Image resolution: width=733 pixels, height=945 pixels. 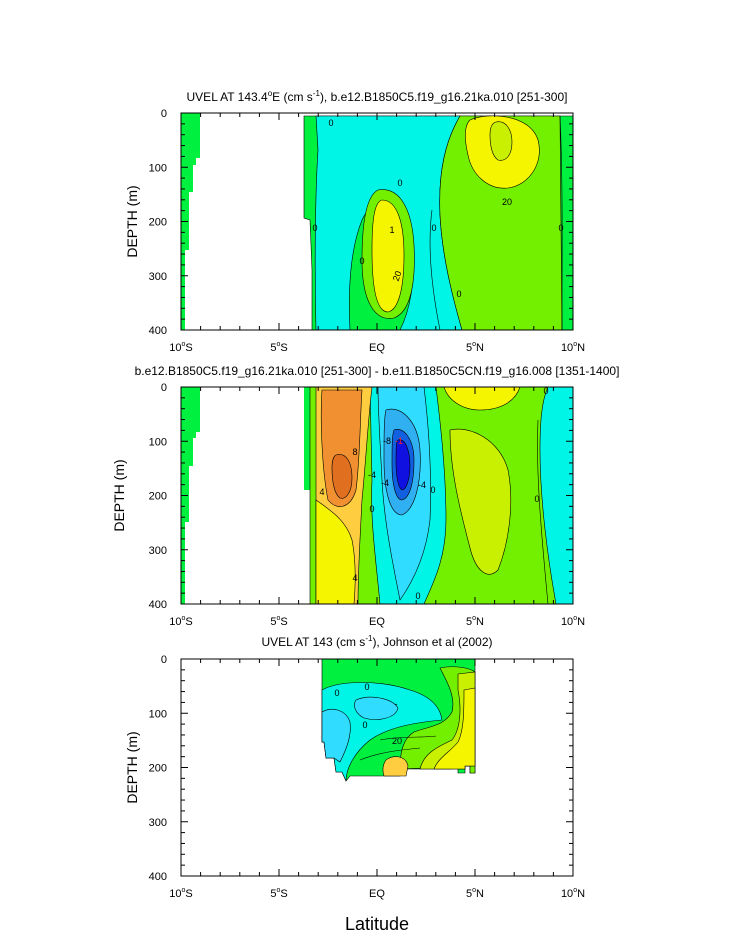 What do you see at coordinates (403, 465) in the screenshot?
I see `panel-2-deep-blue` at bounding box center [403, 465].